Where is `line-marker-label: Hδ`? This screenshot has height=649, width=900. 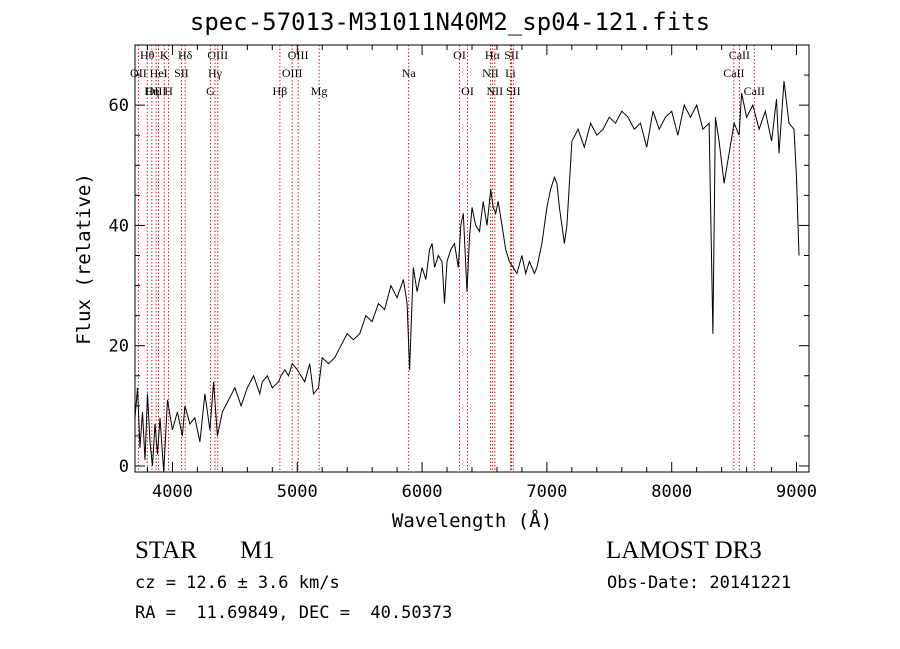
line-marker-label: Hδ is located at coordinates (185, 55).